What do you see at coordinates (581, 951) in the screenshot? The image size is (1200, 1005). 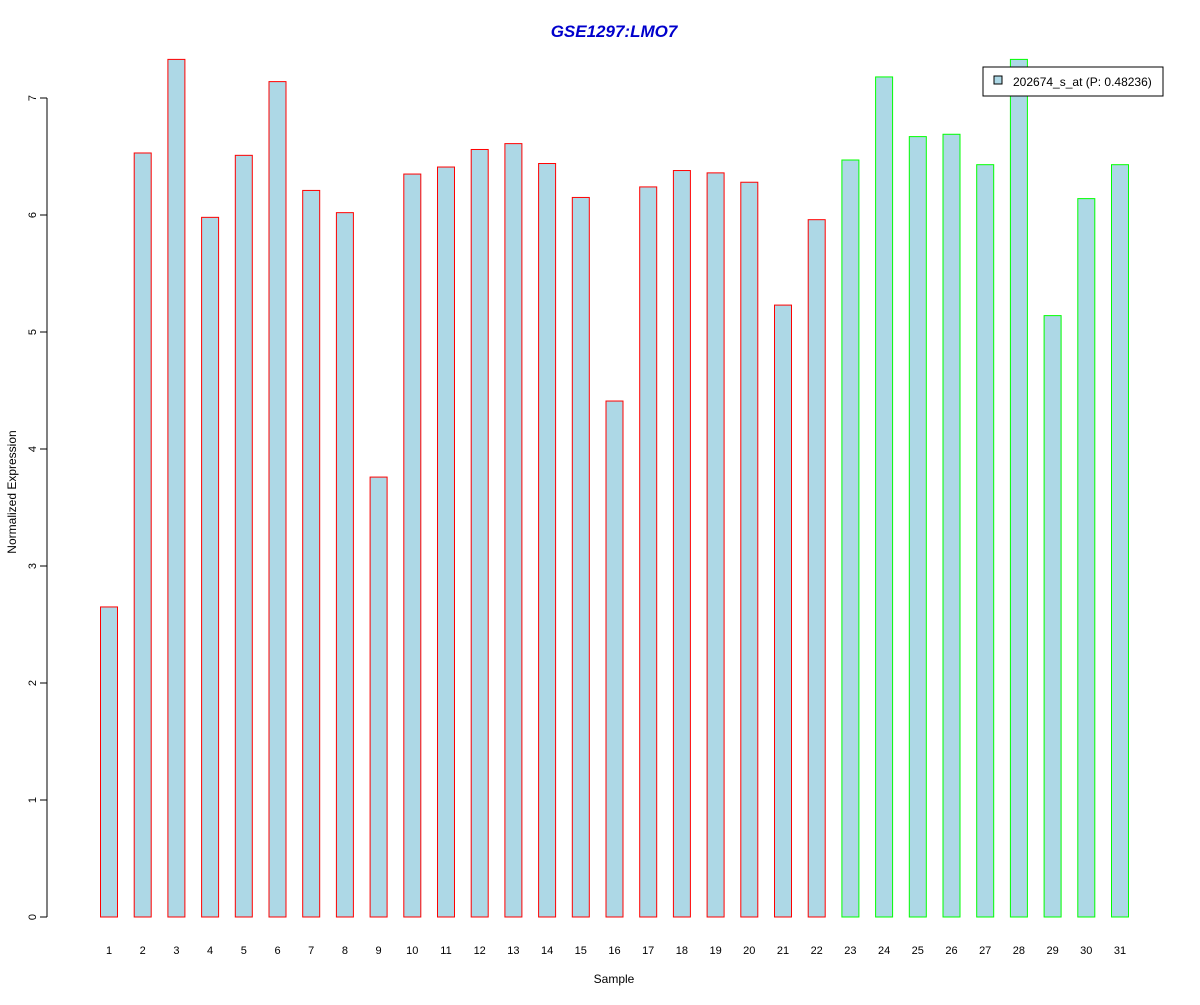 I see `x-tick-label: 15` at bounding box center [581, 951].